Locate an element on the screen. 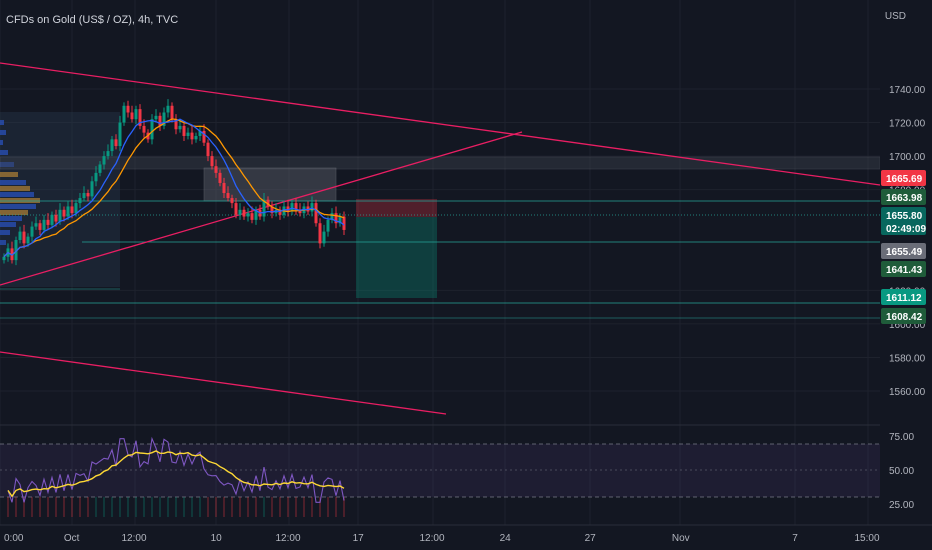  price-axis-label: 1720.00 is located at coordinates (907, 124).